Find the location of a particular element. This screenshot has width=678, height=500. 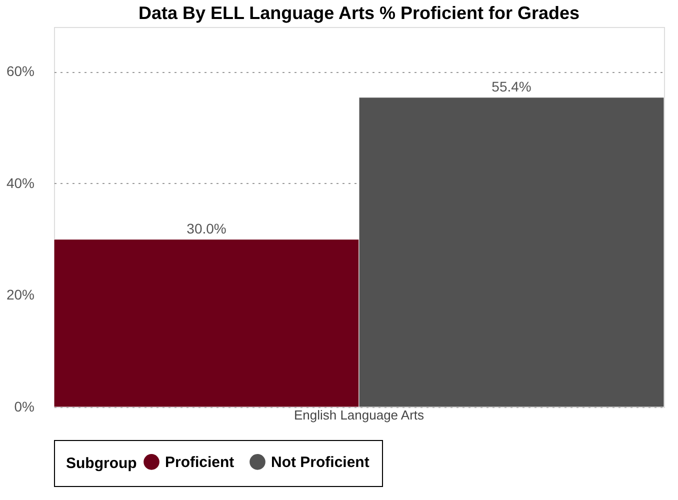

y-tick-label: 0% is located at coordinates (24, 406).